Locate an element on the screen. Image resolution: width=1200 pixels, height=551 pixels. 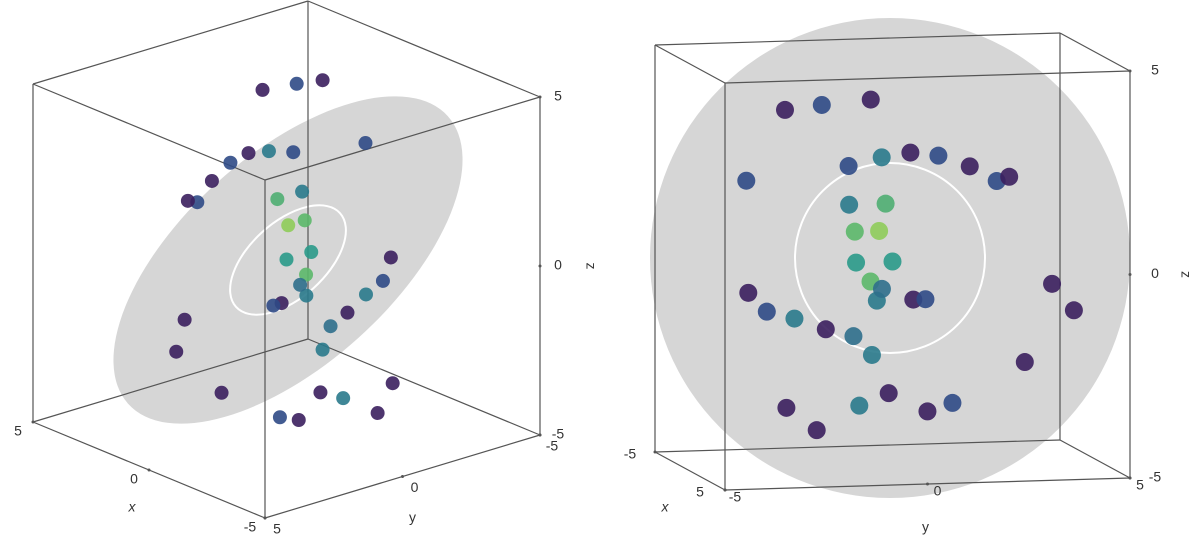
z-tick-label: 5 is located at coordinates (558, 96).